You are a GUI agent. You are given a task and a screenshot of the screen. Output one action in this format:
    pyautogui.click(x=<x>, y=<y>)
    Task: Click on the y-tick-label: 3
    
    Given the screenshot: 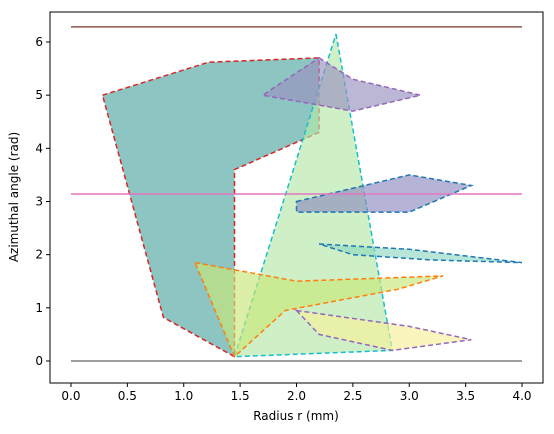 What is the action you would take?
    pyautogui.click(x=39, y=201)
    